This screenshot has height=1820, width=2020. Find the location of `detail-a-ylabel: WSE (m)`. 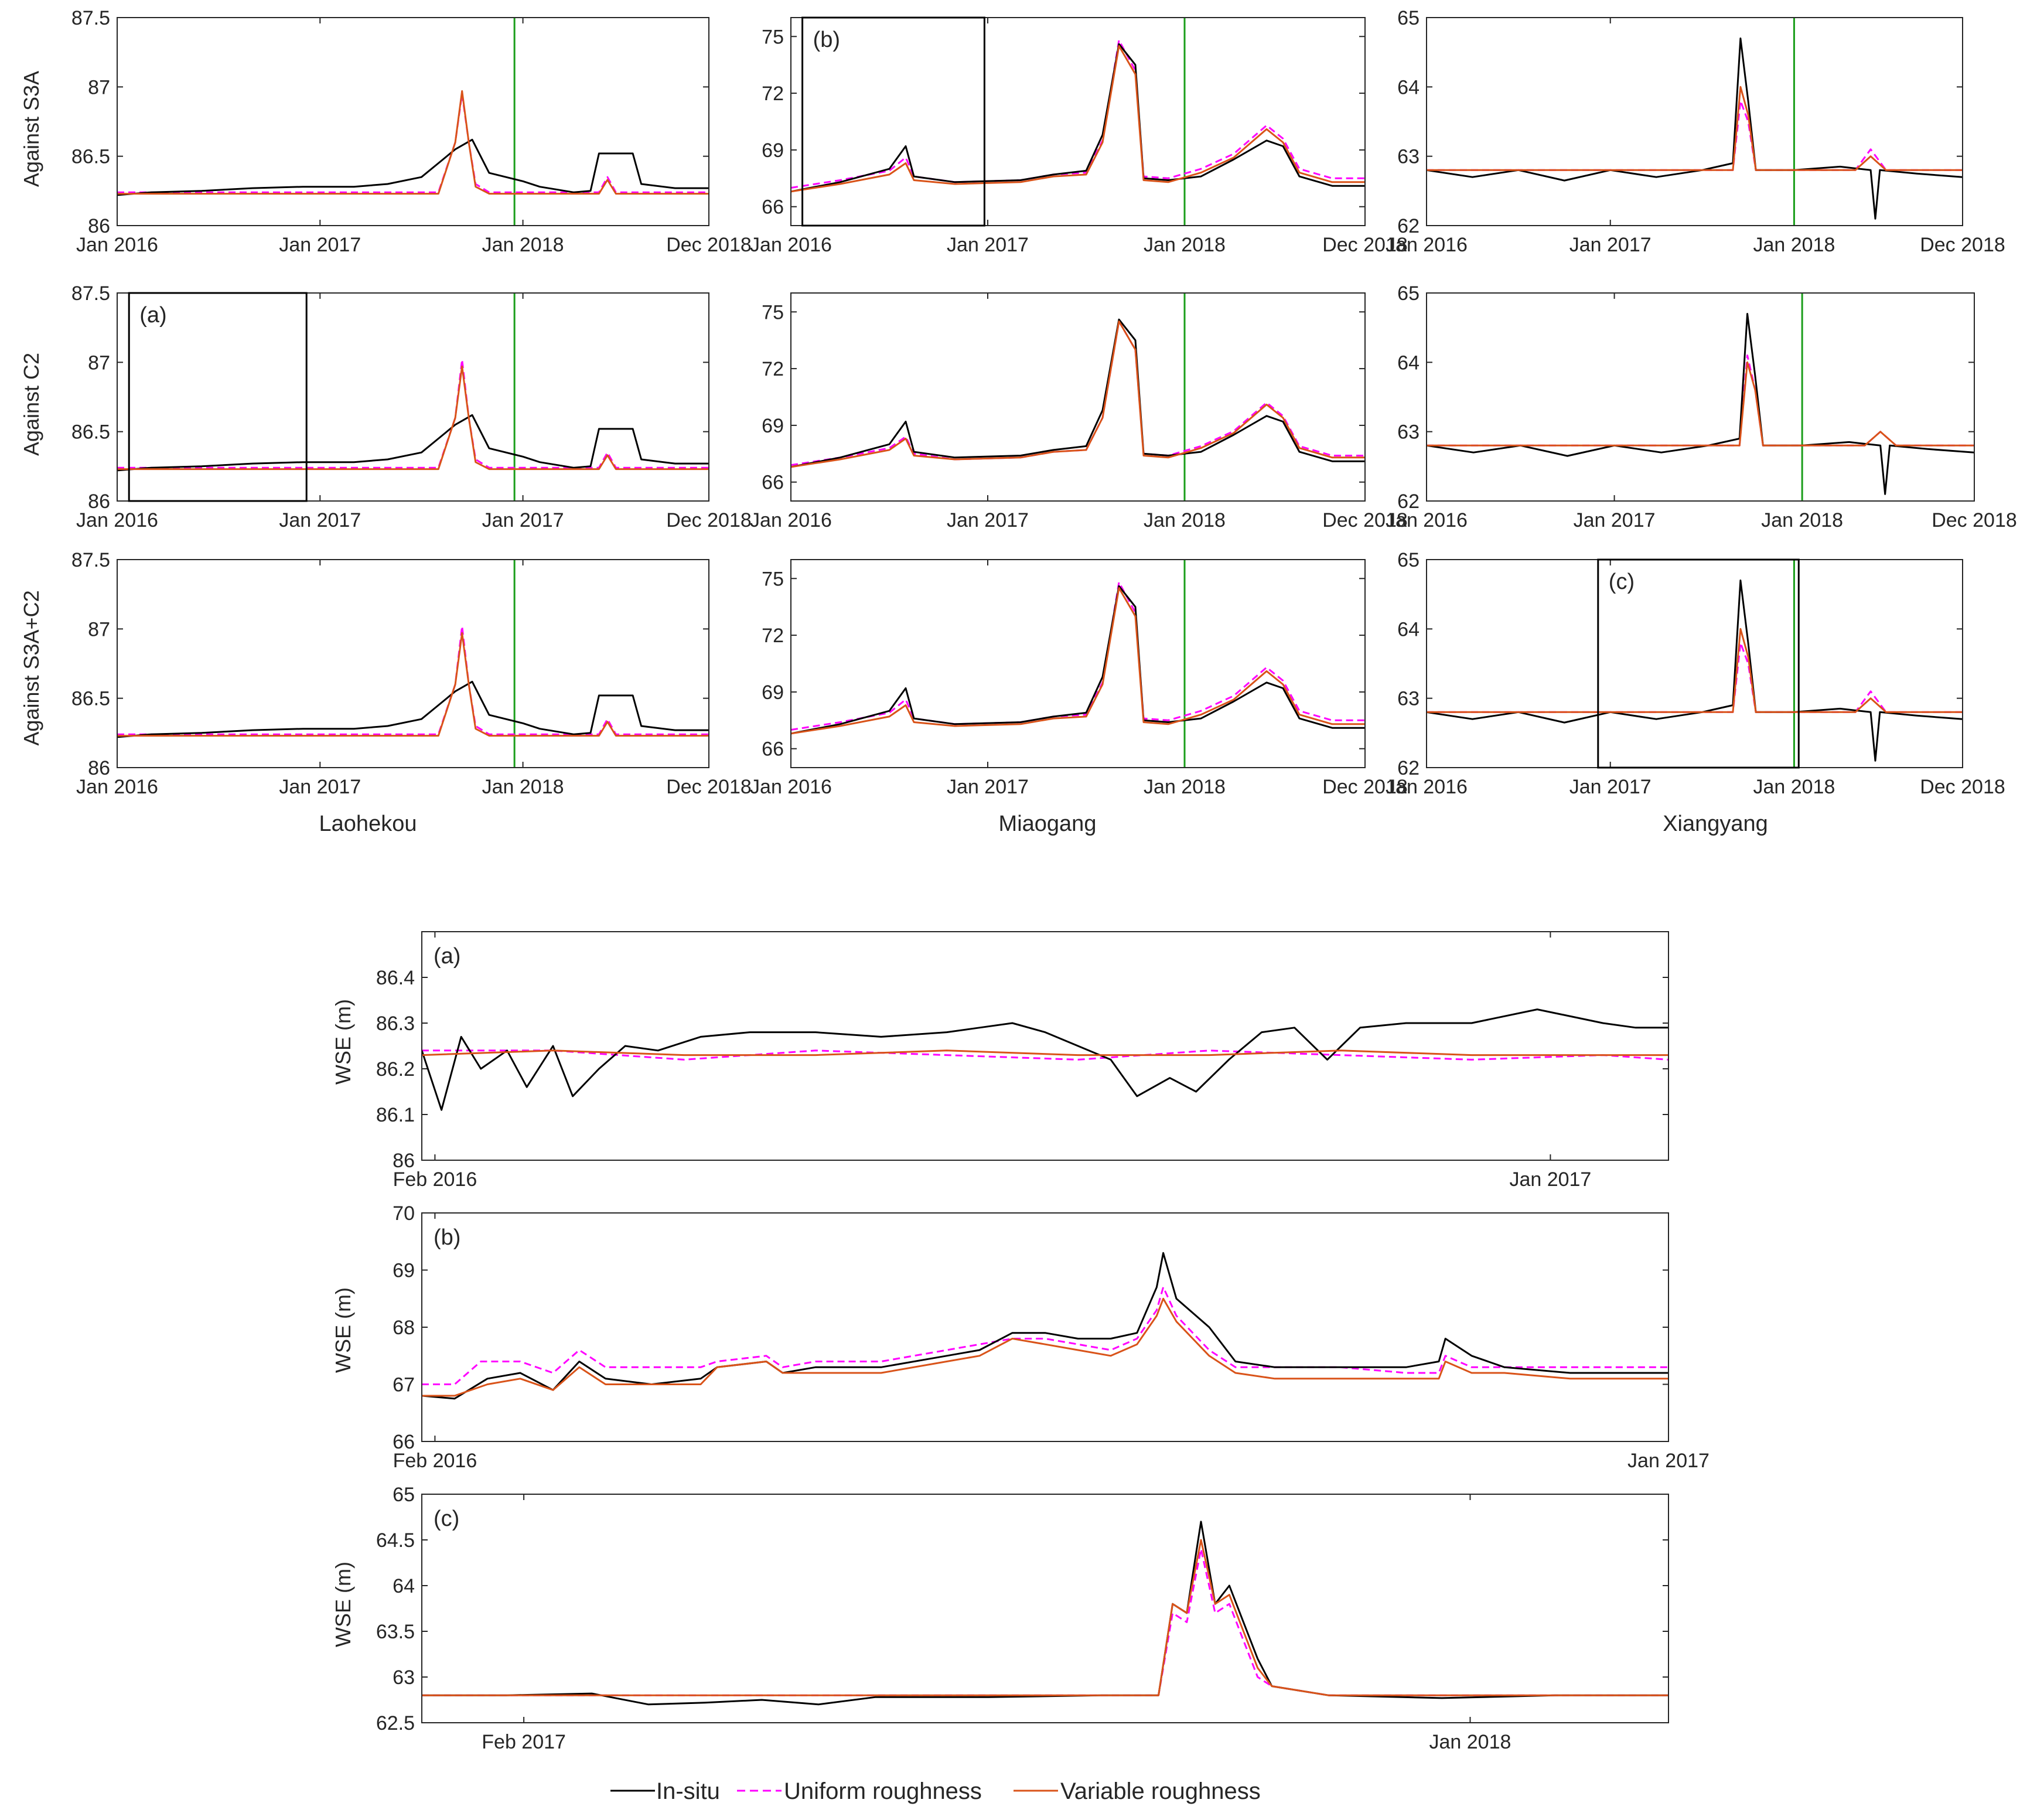

detail-a-ylabel: WSE (m) is located at coordinates (343, 1042).